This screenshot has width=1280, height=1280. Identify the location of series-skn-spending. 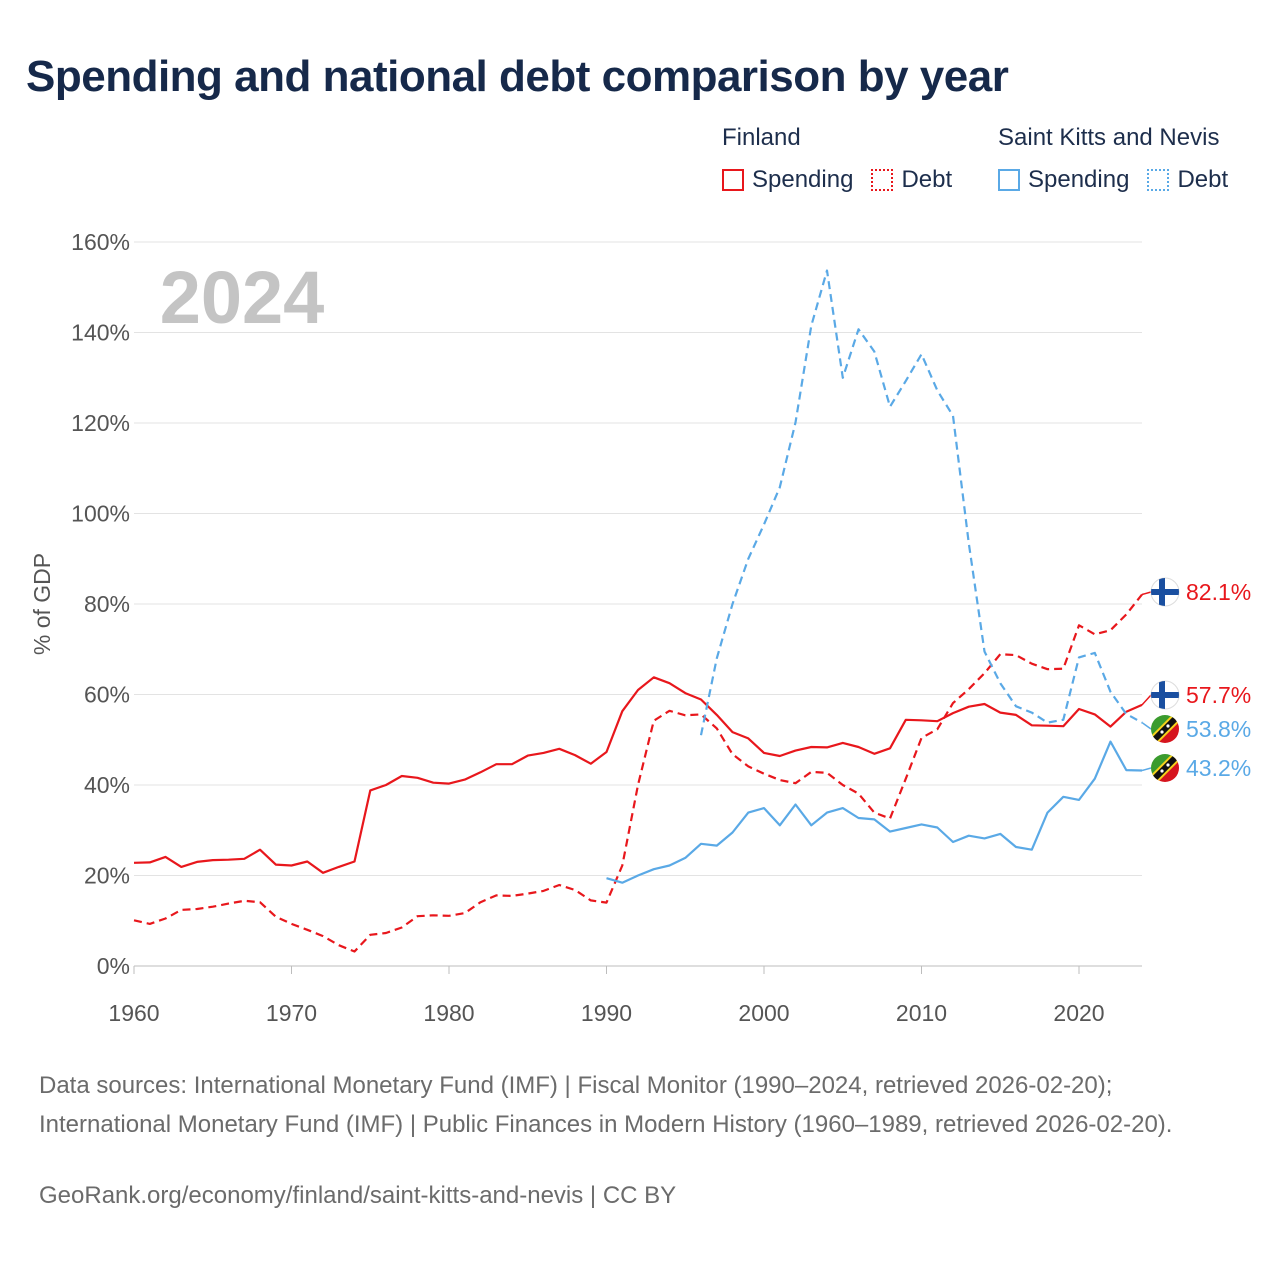
(874, 812).